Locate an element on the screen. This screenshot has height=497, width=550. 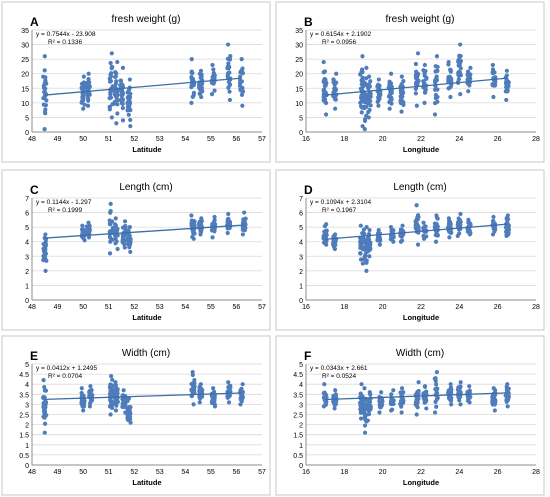
chart-title: Length (cm) is located at coordinates (419, 187).